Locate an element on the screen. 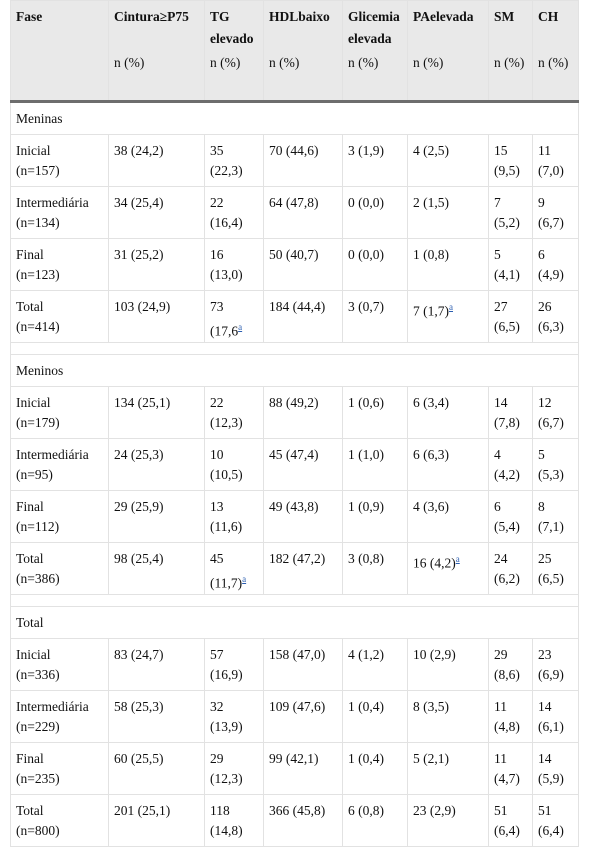 The height and width of the screenshot is (847, 590). value-cell: 1 (0,6) is located at coordinates (375, 412).